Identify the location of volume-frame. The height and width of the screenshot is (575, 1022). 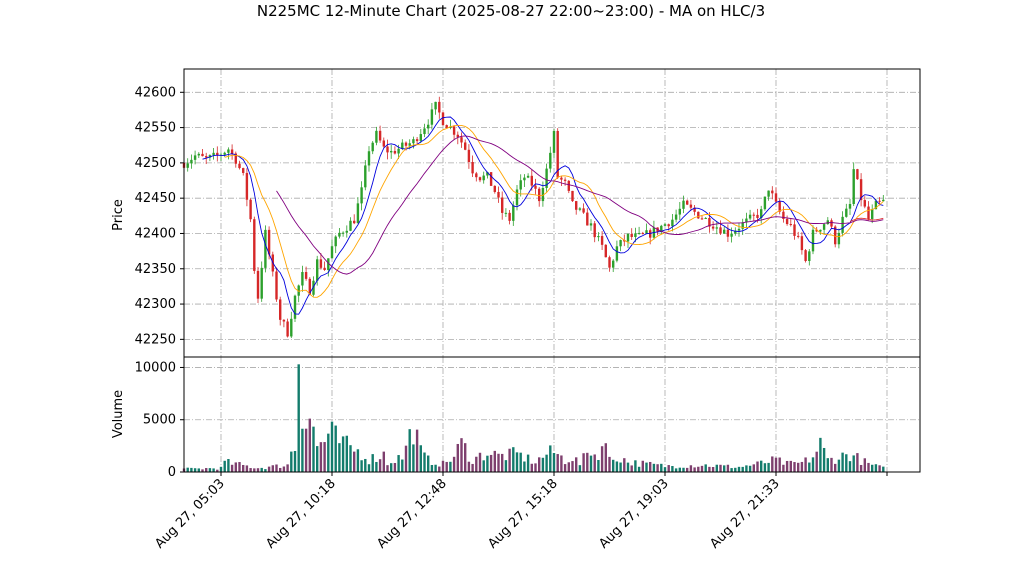
(552, 414).